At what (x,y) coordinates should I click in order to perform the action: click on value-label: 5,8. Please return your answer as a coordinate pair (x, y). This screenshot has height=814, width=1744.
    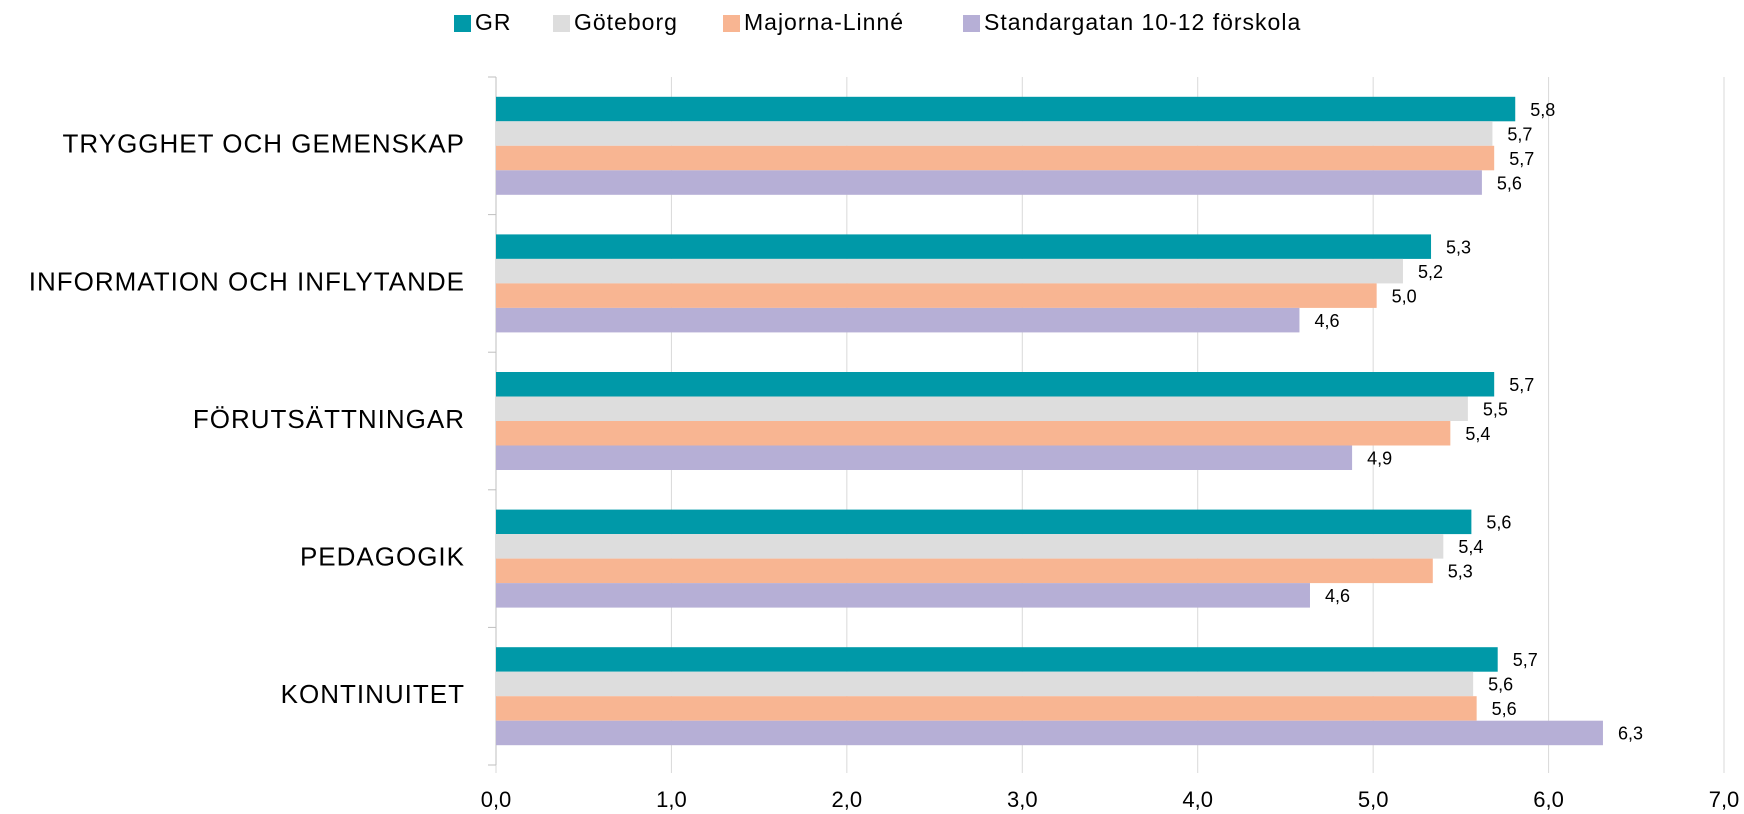
    Looking at the image, I should click on (1542, 110).